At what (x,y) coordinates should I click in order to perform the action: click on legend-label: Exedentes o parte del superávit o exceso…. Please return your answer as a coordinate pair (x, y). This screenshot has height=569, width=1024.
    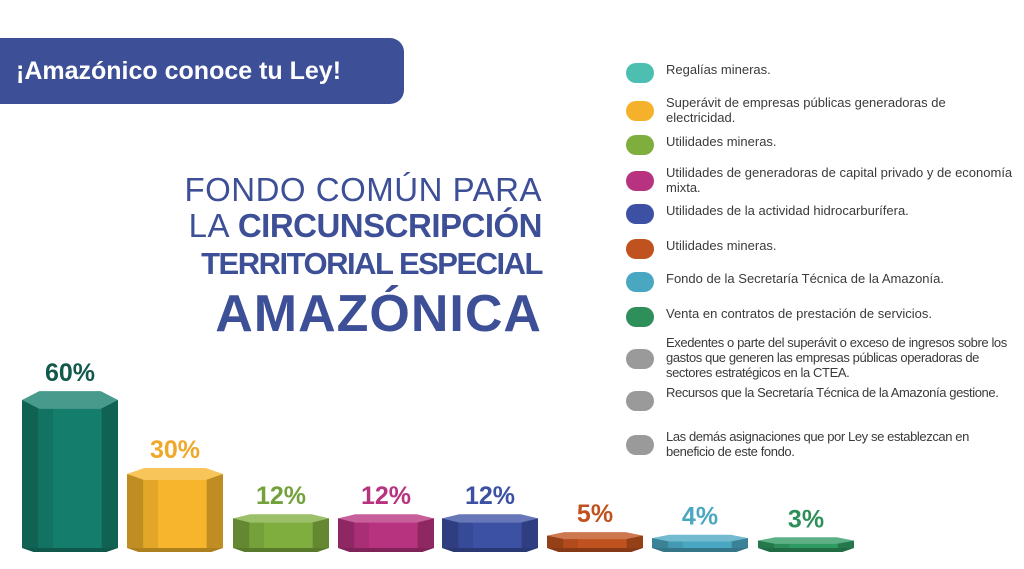
    Looking at the image, I should click on (836, 357).